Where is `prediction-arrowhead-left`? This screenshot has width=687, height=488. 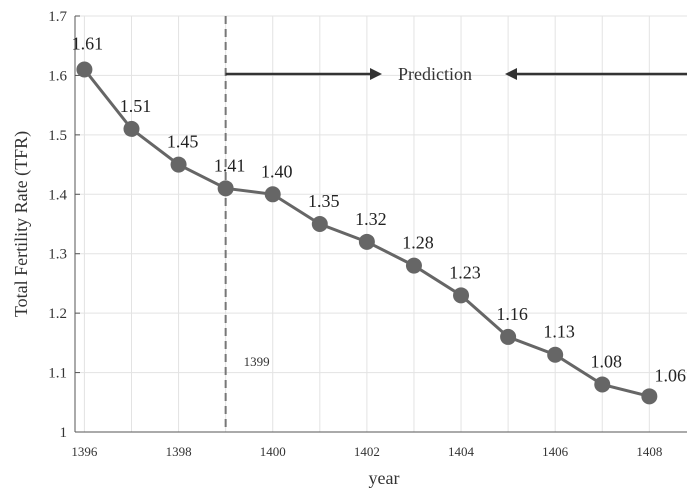 prediction-arrowhead-left is located at coordinates (511, 74).